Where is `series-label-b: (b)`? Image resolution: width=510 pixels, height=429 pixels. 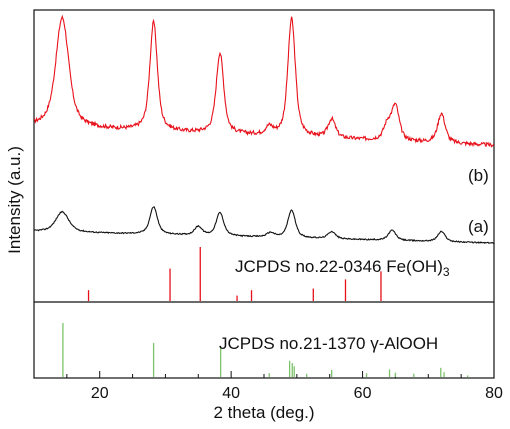
series-label-b: (b) is located at coordinates (478, 175).